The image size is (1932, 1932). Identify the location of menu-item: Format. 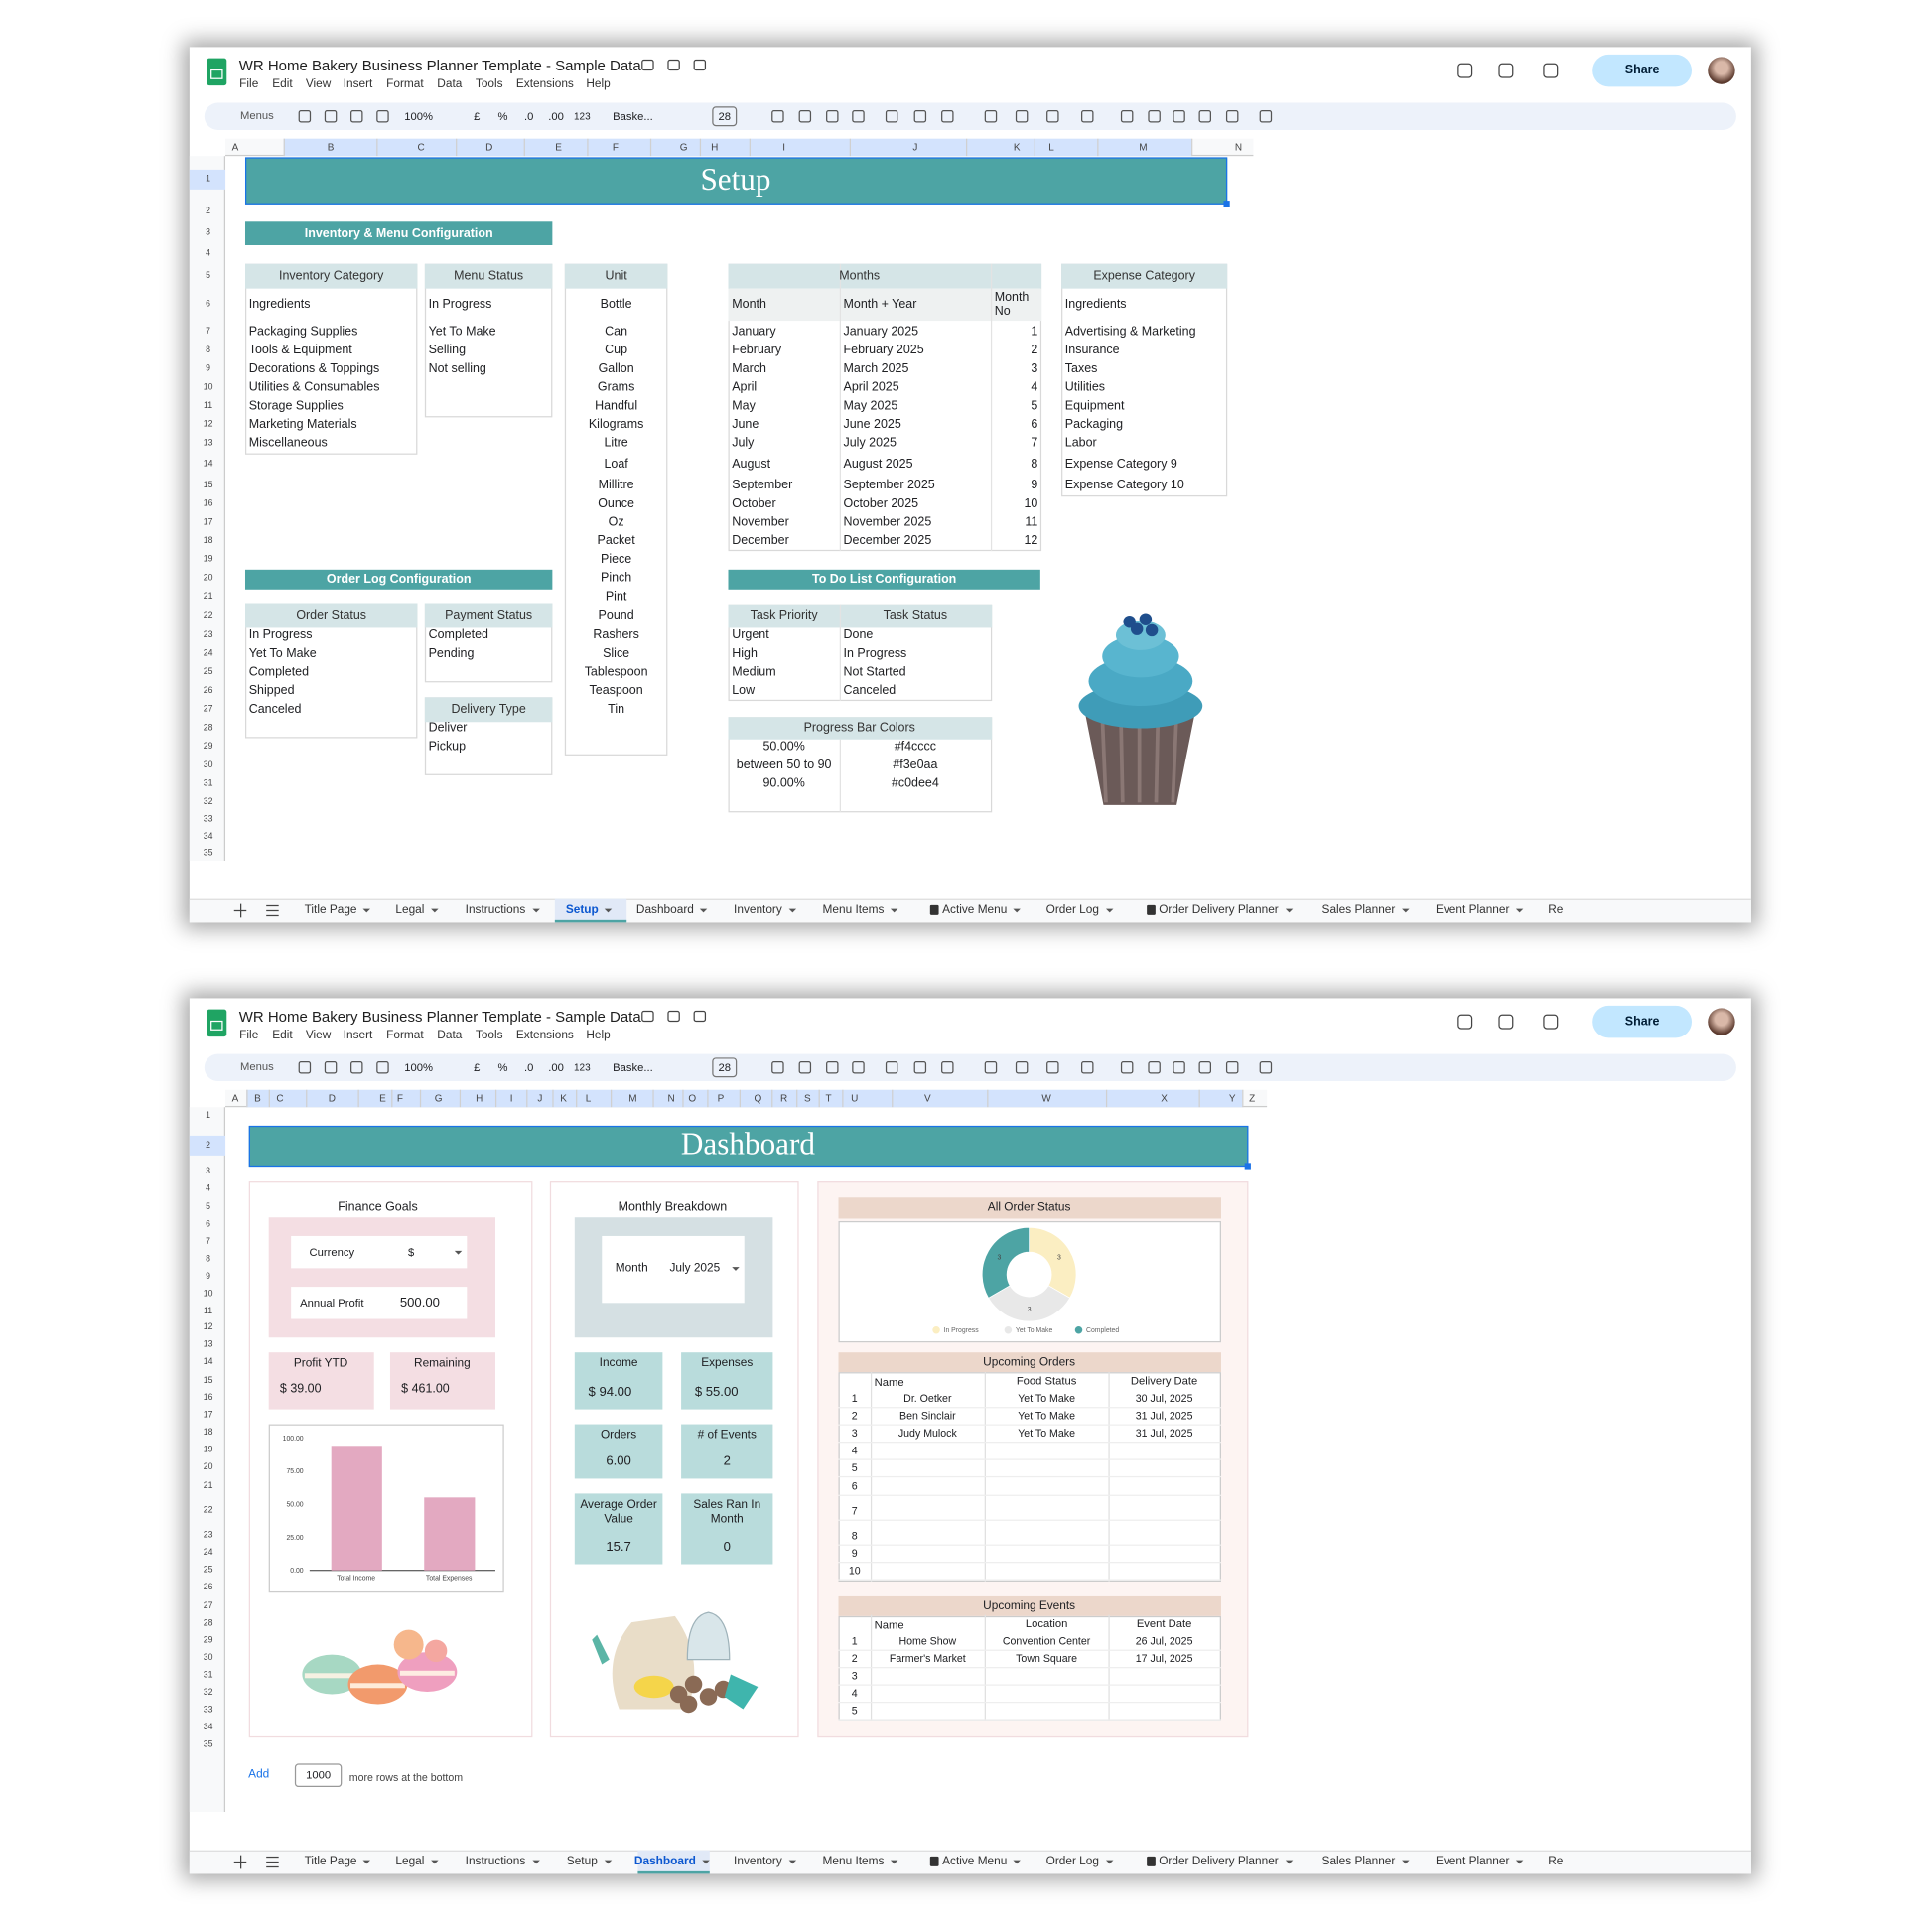
(405, 1035).